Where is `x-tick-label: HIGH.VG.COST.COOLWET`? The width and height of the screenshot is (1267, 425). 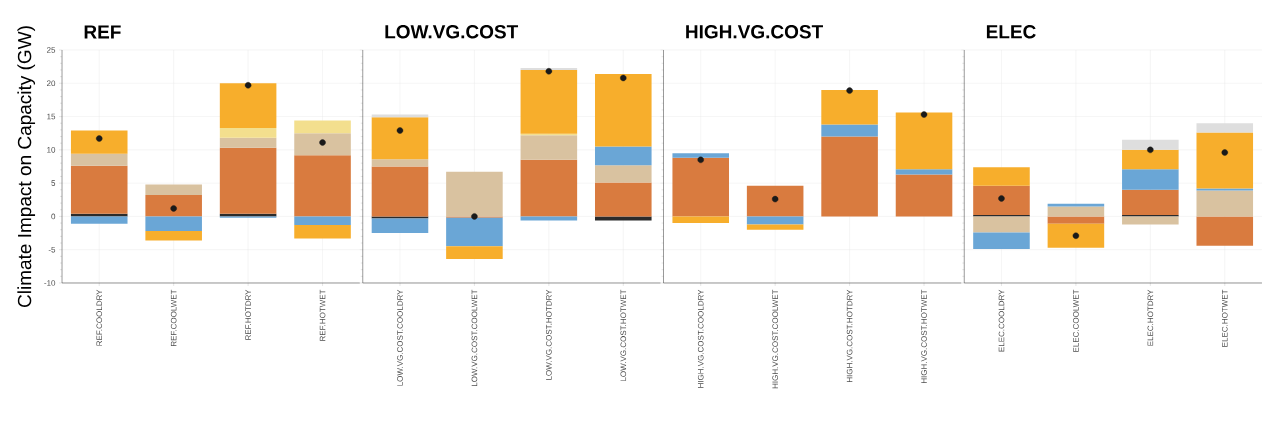 x-tick-label: HIGH.VG.COST.COOLWET is located at coordinates (775, 339).